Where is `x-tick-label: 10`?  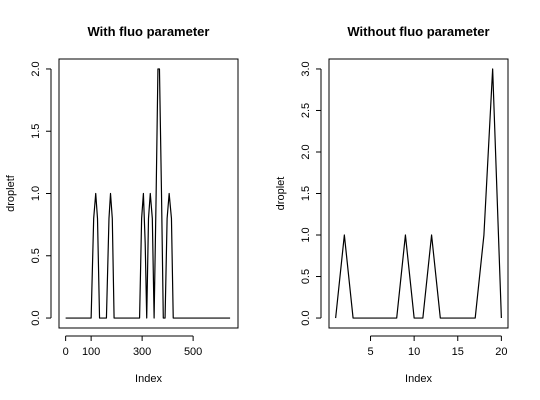 x-tick-label: 10 is located at coordinates (414, 352).